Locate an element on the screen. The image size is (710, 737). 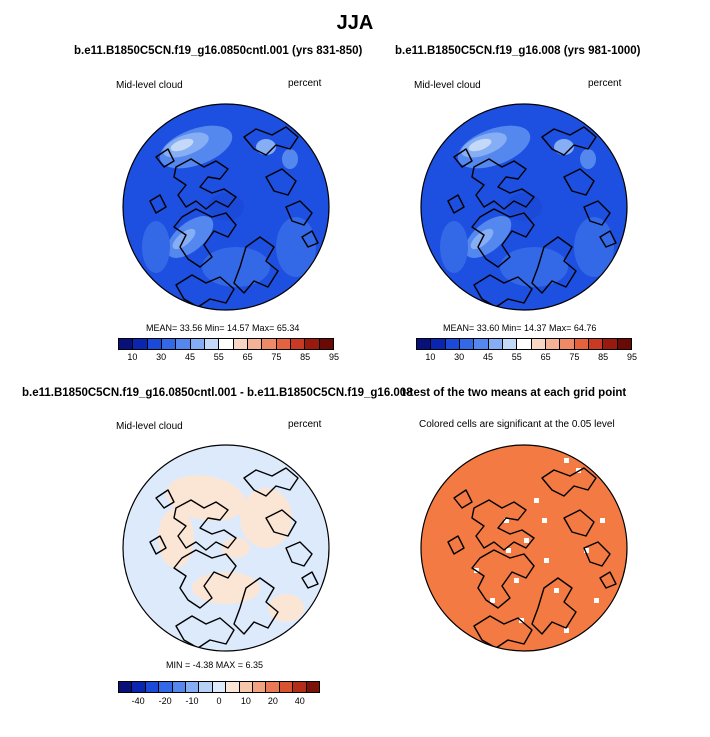
map-tl-cloud-control is located at coordinates (226, 207).